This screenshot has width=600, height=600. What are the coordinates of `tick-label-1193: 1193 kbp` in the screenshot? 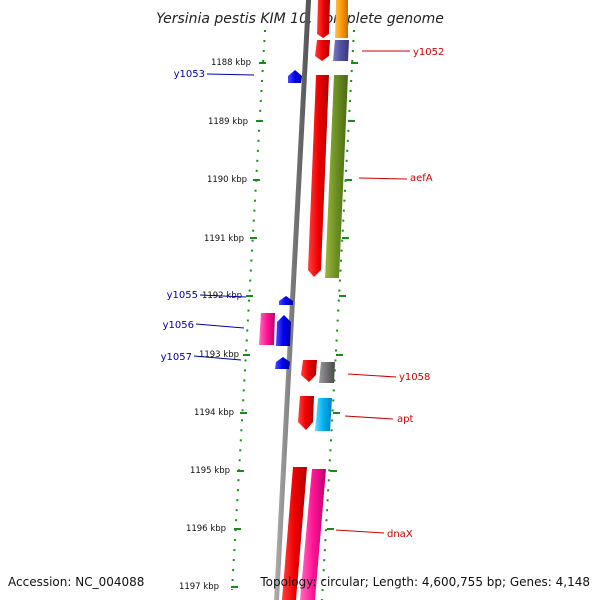 It's located at (219, 355).